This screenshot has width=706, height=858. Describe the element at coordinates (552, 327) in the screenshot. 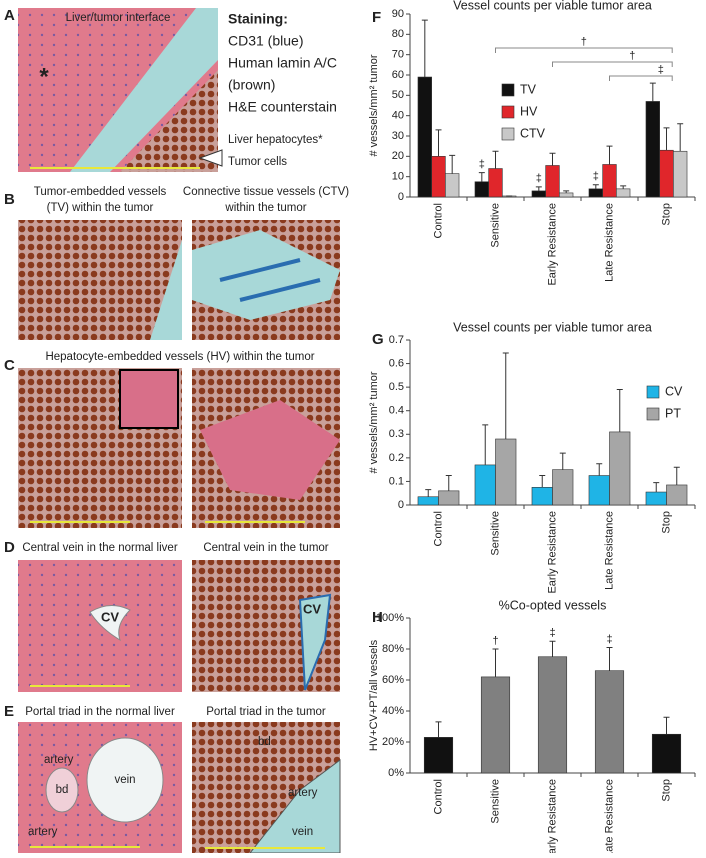

I see `chart-title: Vessel counts per viable tumor area` at that location.